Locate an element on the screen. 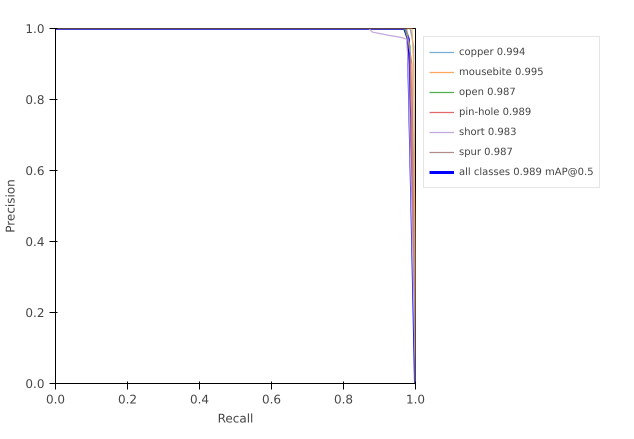  y-axis-title: Precision is located at coordinates (10, 206).